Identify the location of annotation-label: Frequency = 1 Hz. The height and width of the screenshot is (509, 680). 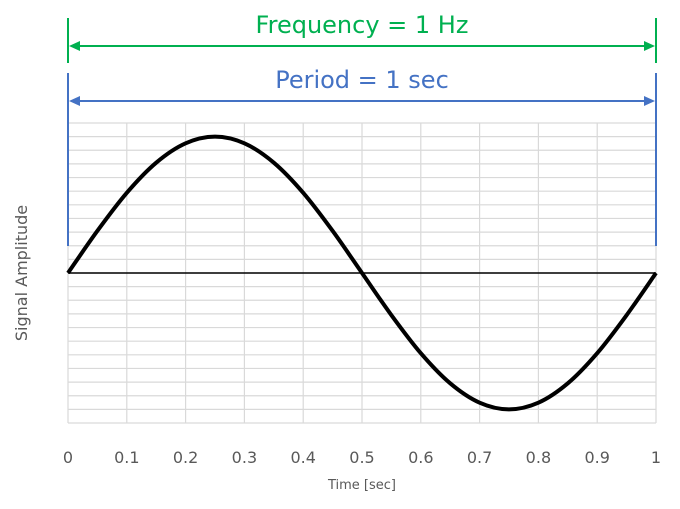
(362, 25).